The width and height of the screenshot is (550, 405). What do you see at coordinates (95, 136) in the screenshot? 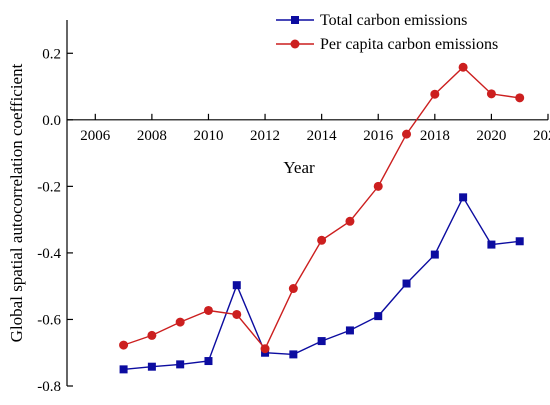
I see `x-tick-label: 2006` at bounding box center [95, 136].